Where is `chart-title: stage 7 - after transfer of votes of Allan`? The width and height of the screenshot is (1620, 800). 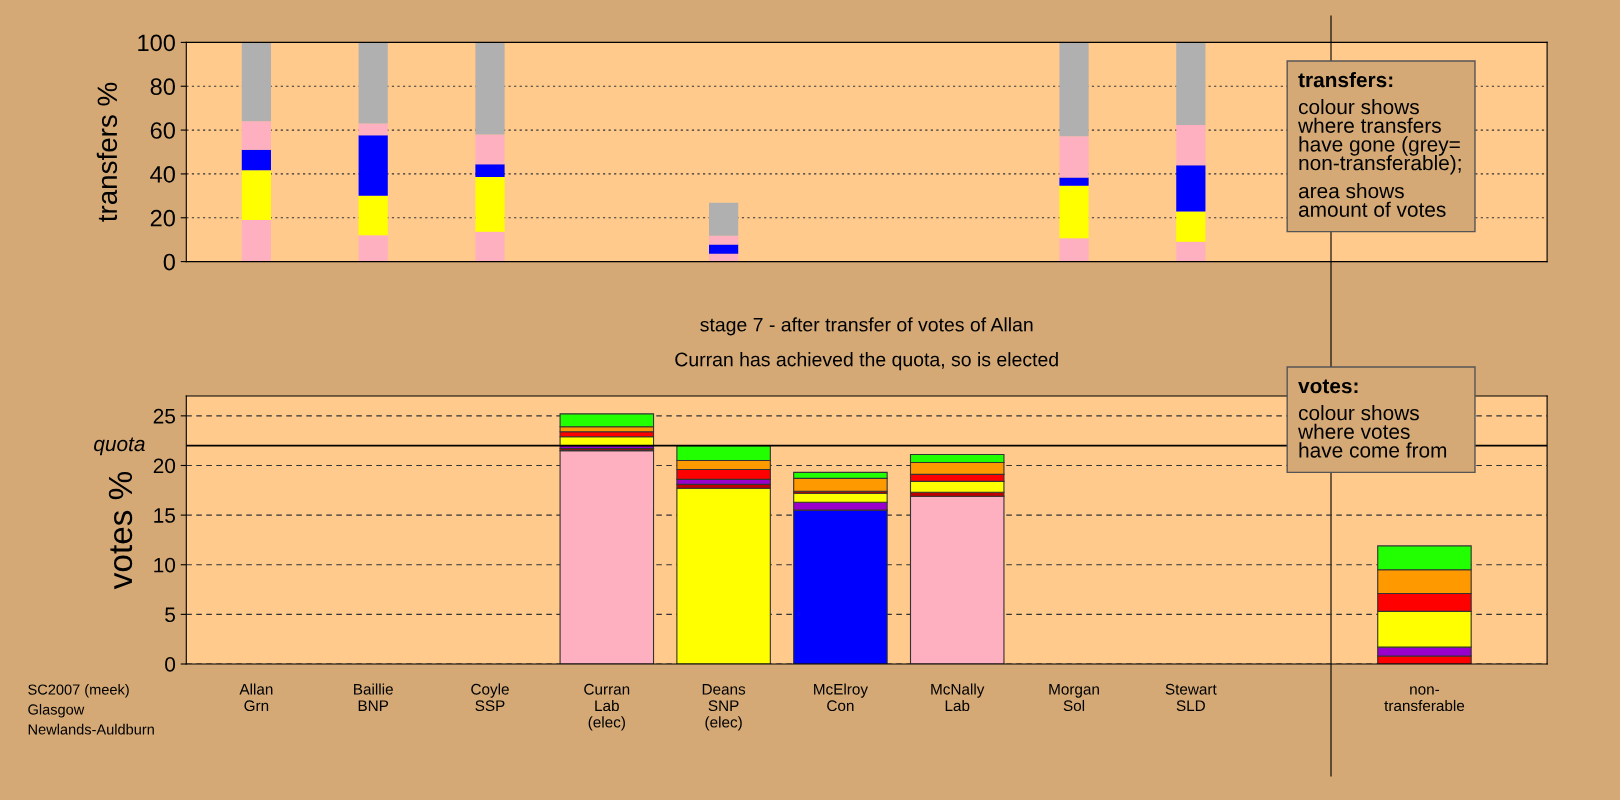 chart-title: stage 7 - after transfer of votes of Allan is located at coordinates (866, 326).